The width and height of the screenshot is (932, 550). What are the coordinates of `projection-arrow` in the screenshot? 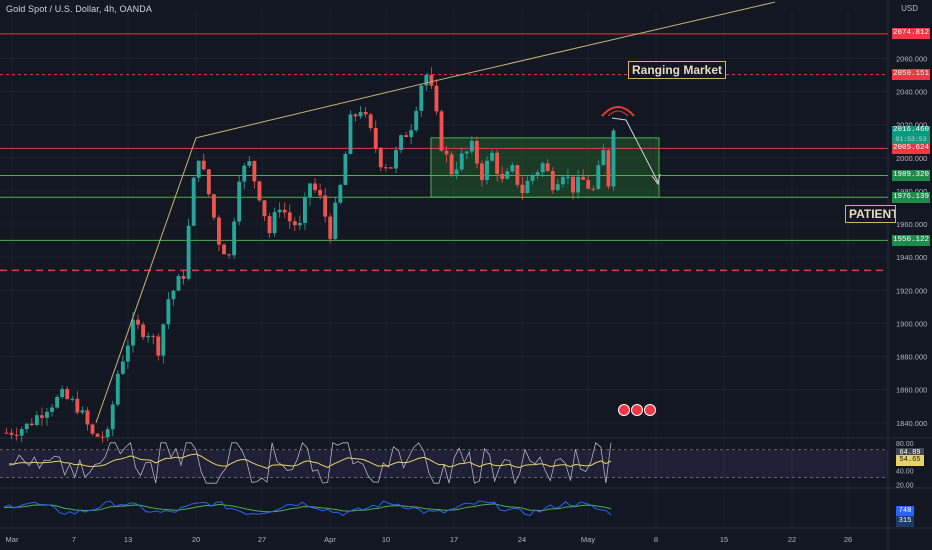 It's located at (635, 150).